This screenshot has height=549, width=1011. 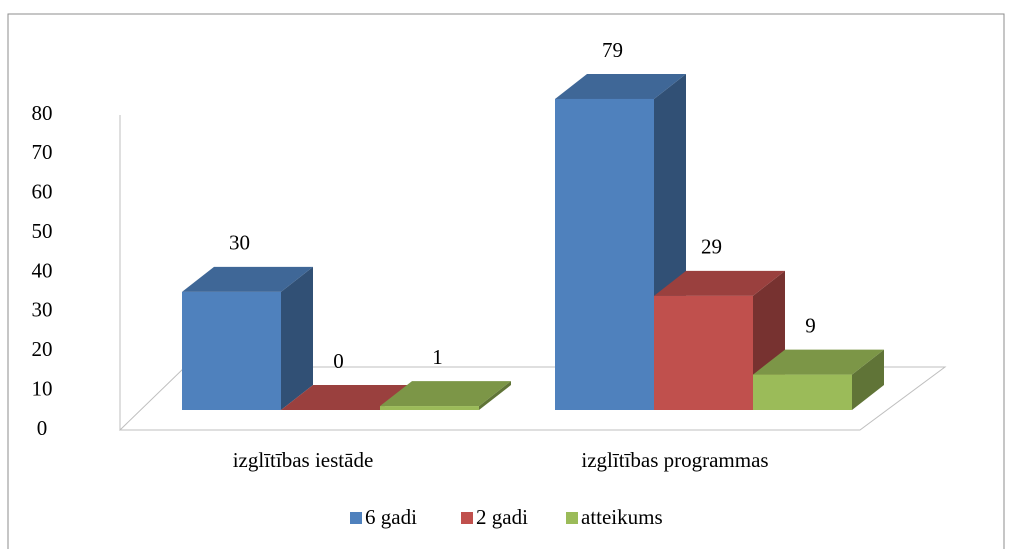 I want to click on data-label: 79, so click(x=612, y=50).